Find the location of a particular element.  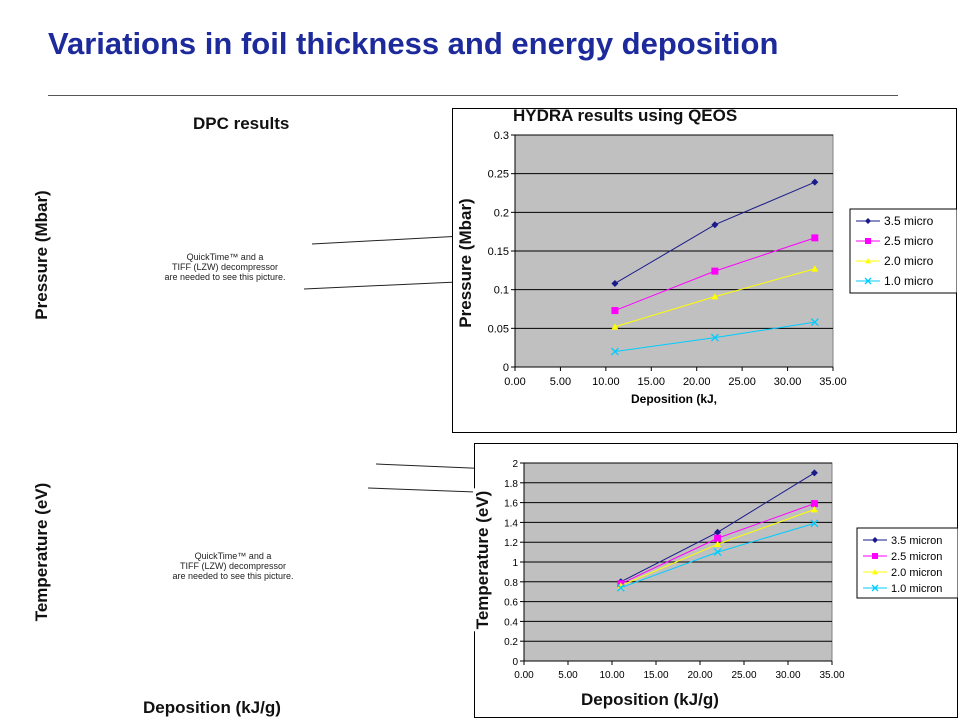

legend-entry: 3.5 micro is located at coordinates (909, 221).